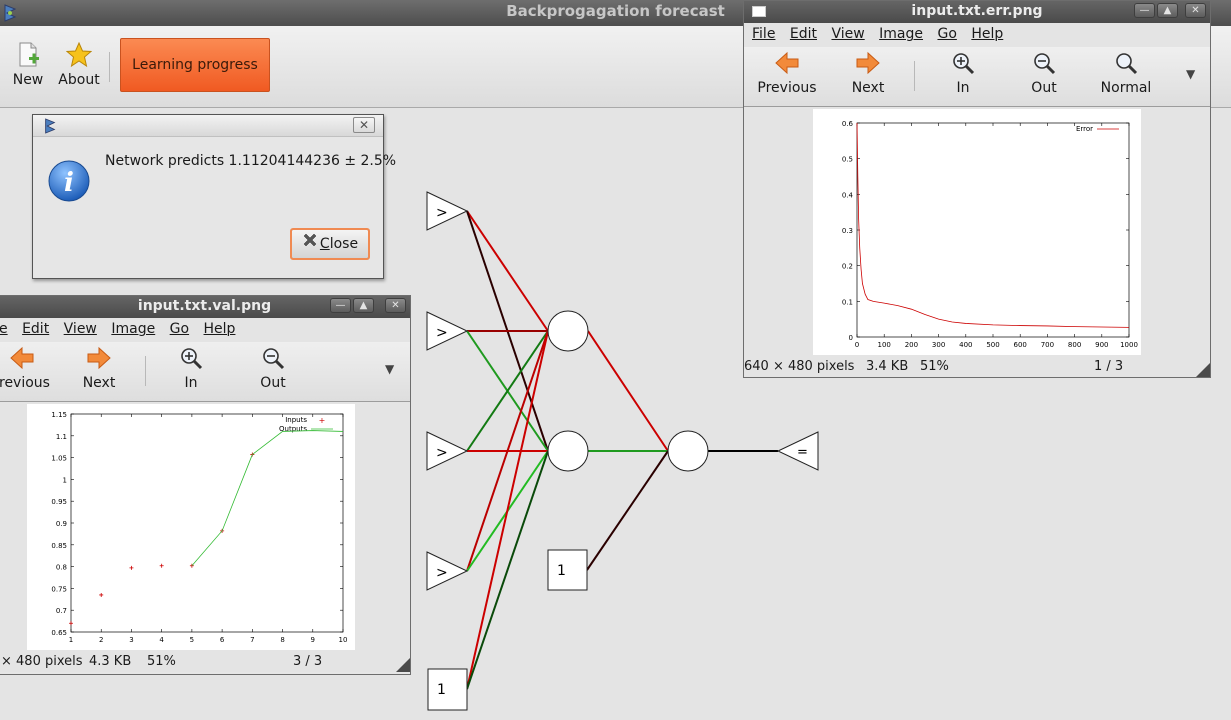 This screenshot has height=720, width=1231. What do you see at coordinates (250, 161) in the screenshot?
I see `info-message: Network predicts 1.11204144236 ± 2.5%` at bounding box center [250, 161].